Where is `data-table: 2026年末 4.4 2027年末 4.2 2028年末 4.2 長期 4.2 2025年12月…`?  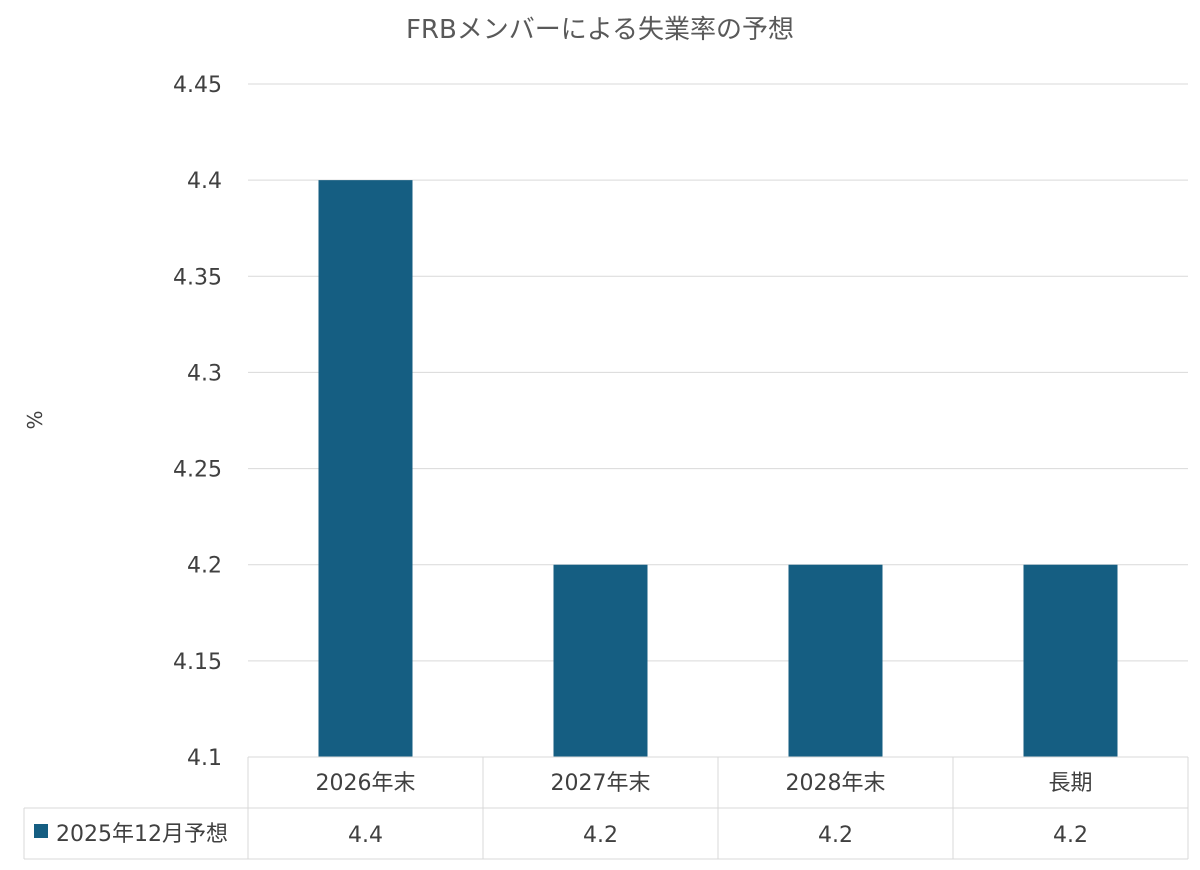
data-table: 2026年末 4.4 2027年末 4.2 2028年末 4.2 長期 4.2 2025年12月… is located at coordinates (606, 808).